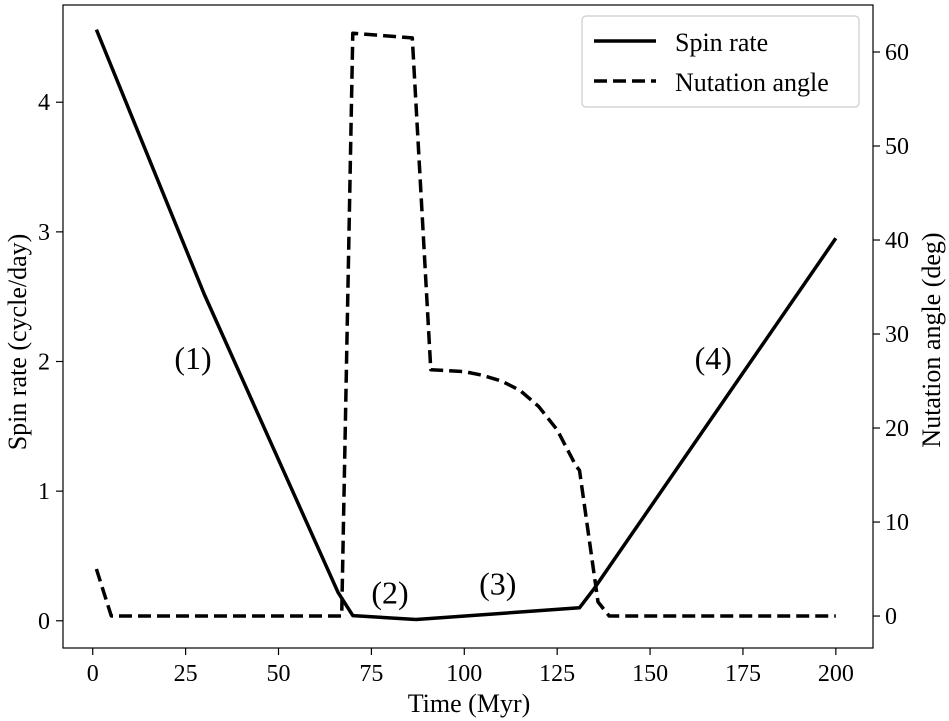 The width and height of the screenshot is (949, 721). What do you see at coordinates (897, 241) in the screenshot?
I see `y2-tick-label: 40` at bounding box center [897, 241].